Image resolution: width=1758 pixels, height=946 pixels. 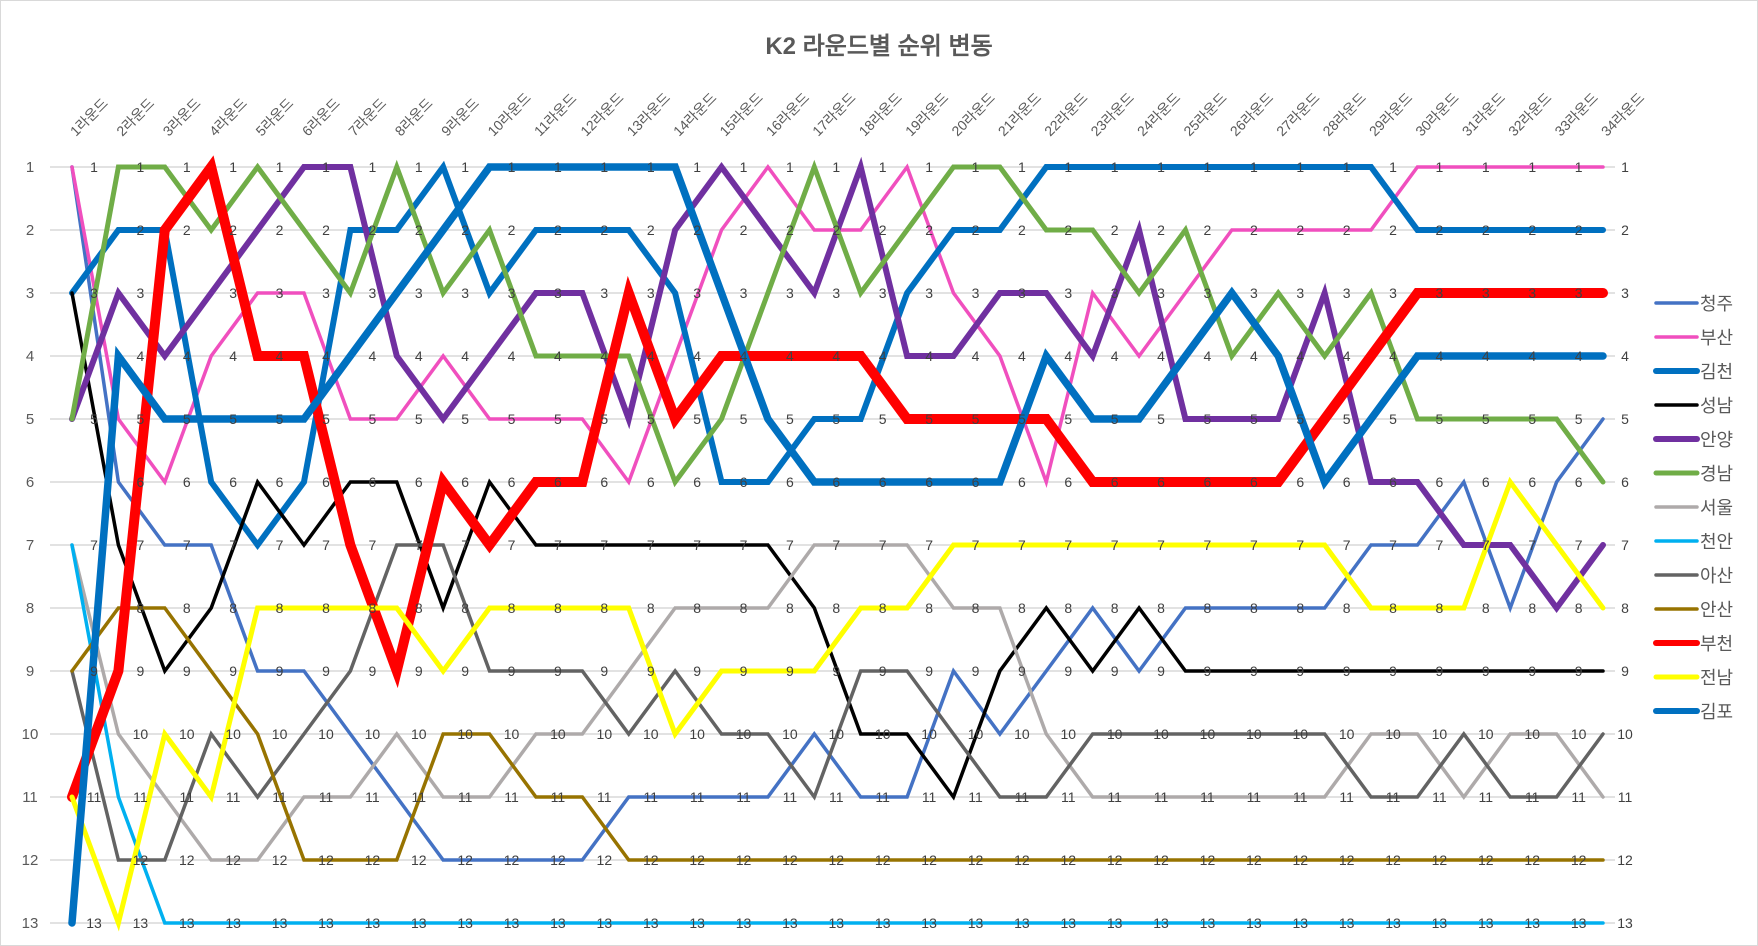 What do you see at coordinates (509, 114) in the screenshot?
I see `x-tick-label: 10라운드` at bounding box center [509, 114].